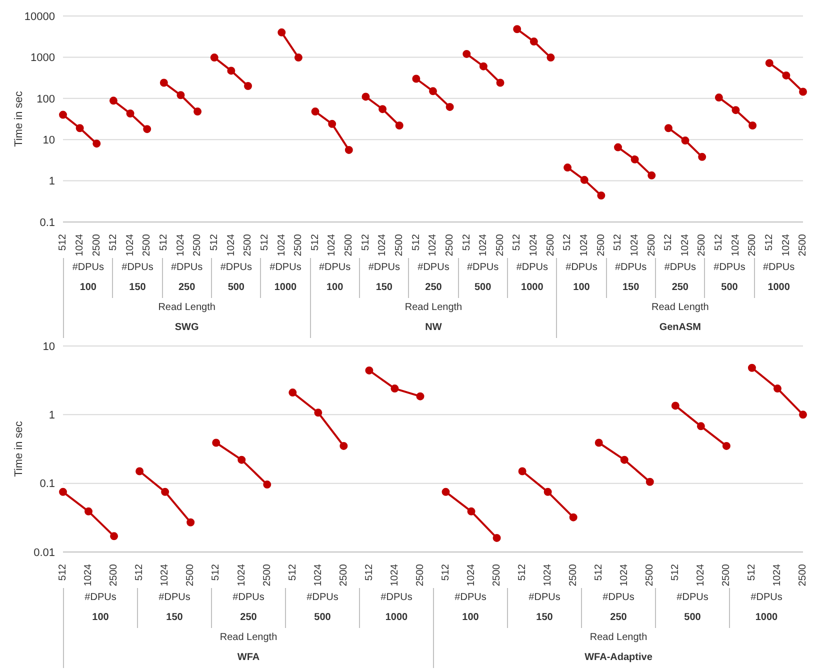 This screenshot has height=669, width=818. I want to click on text: SWG, so click(186, 328).